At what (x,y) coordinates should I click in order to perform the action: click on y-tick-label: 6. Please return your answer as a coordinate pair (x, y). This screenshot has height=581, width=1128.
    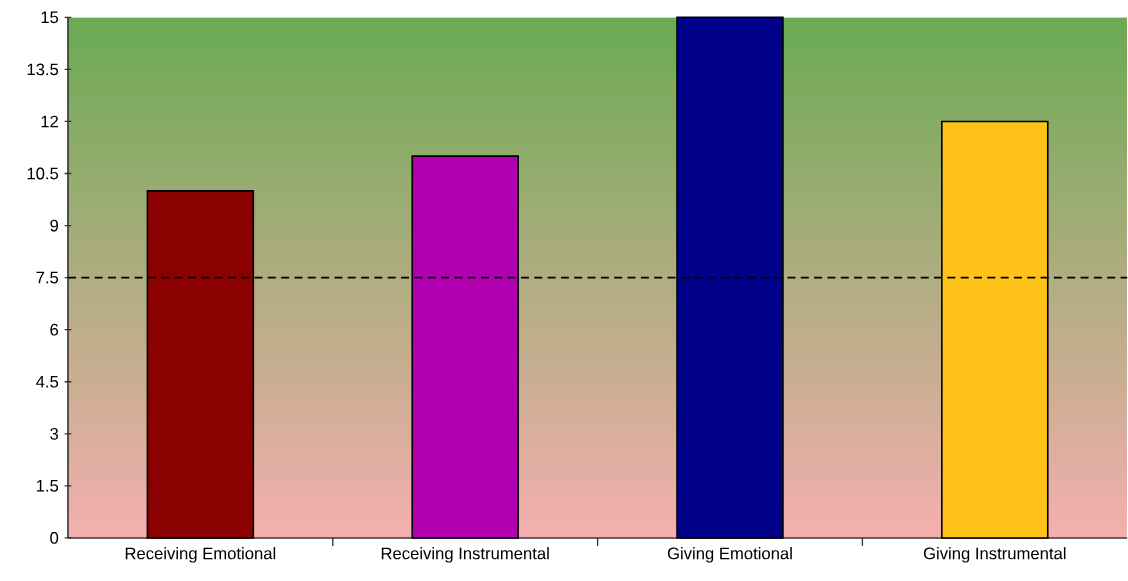
    Looking at the image, I should click on (54, 330).